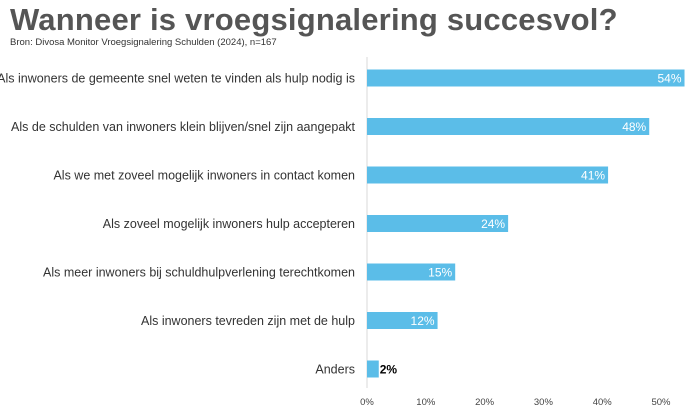 The width and height of the screenshot is (700, 410). What do you see at coordinates (440, 273) in the screenshot?
I see `data-label: 15%` at bounding box center [440, 273].